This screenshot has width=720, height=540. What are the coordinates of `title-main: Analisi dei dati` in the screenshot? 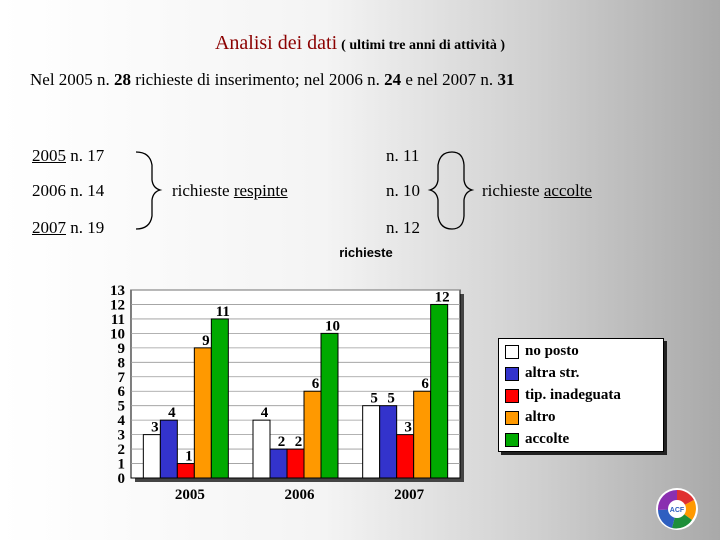 It's located at (276, 43).